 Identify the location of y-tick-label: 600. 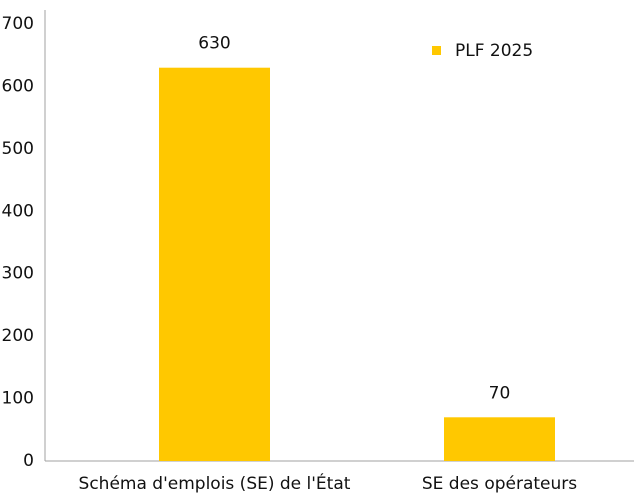
(18, 86).